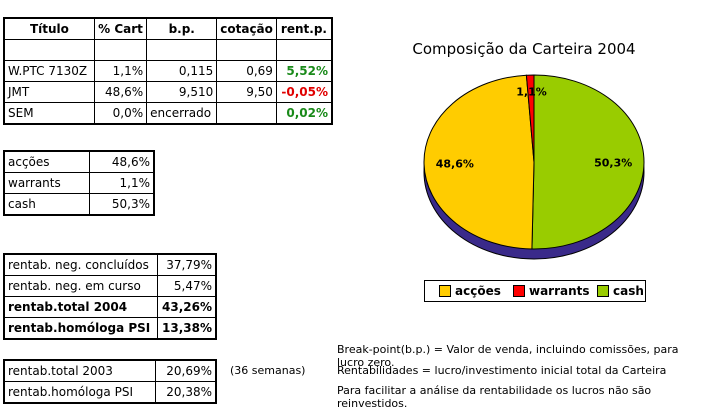 The width and height of the screenshot is (709, 418). I want to click on chart-title: Composição da Carteira 2004, so click(523, 49).